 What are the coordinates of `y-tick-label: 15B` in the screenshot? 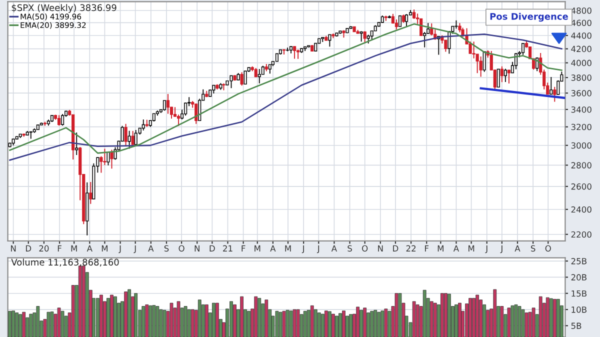 It's located at (579, 293).